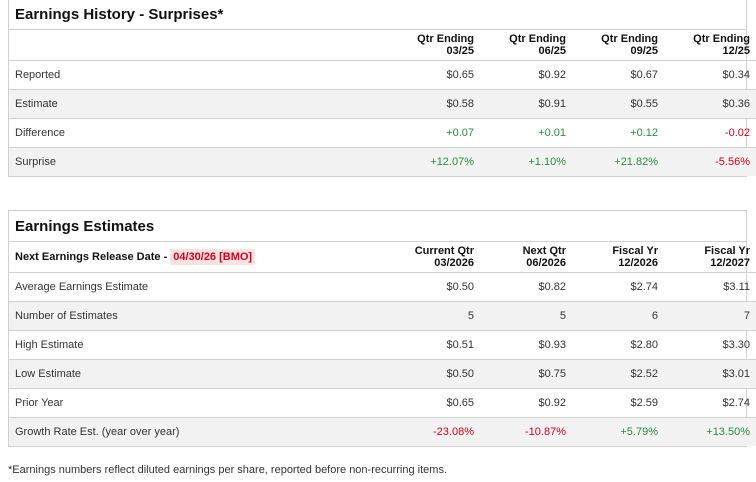 Image resolution: width=756 pixels, height=482 pixels. What do you see at coordinates (618, 316) in the screenshot?
I see `cell-value: 6` at bounding box center [618, 316].